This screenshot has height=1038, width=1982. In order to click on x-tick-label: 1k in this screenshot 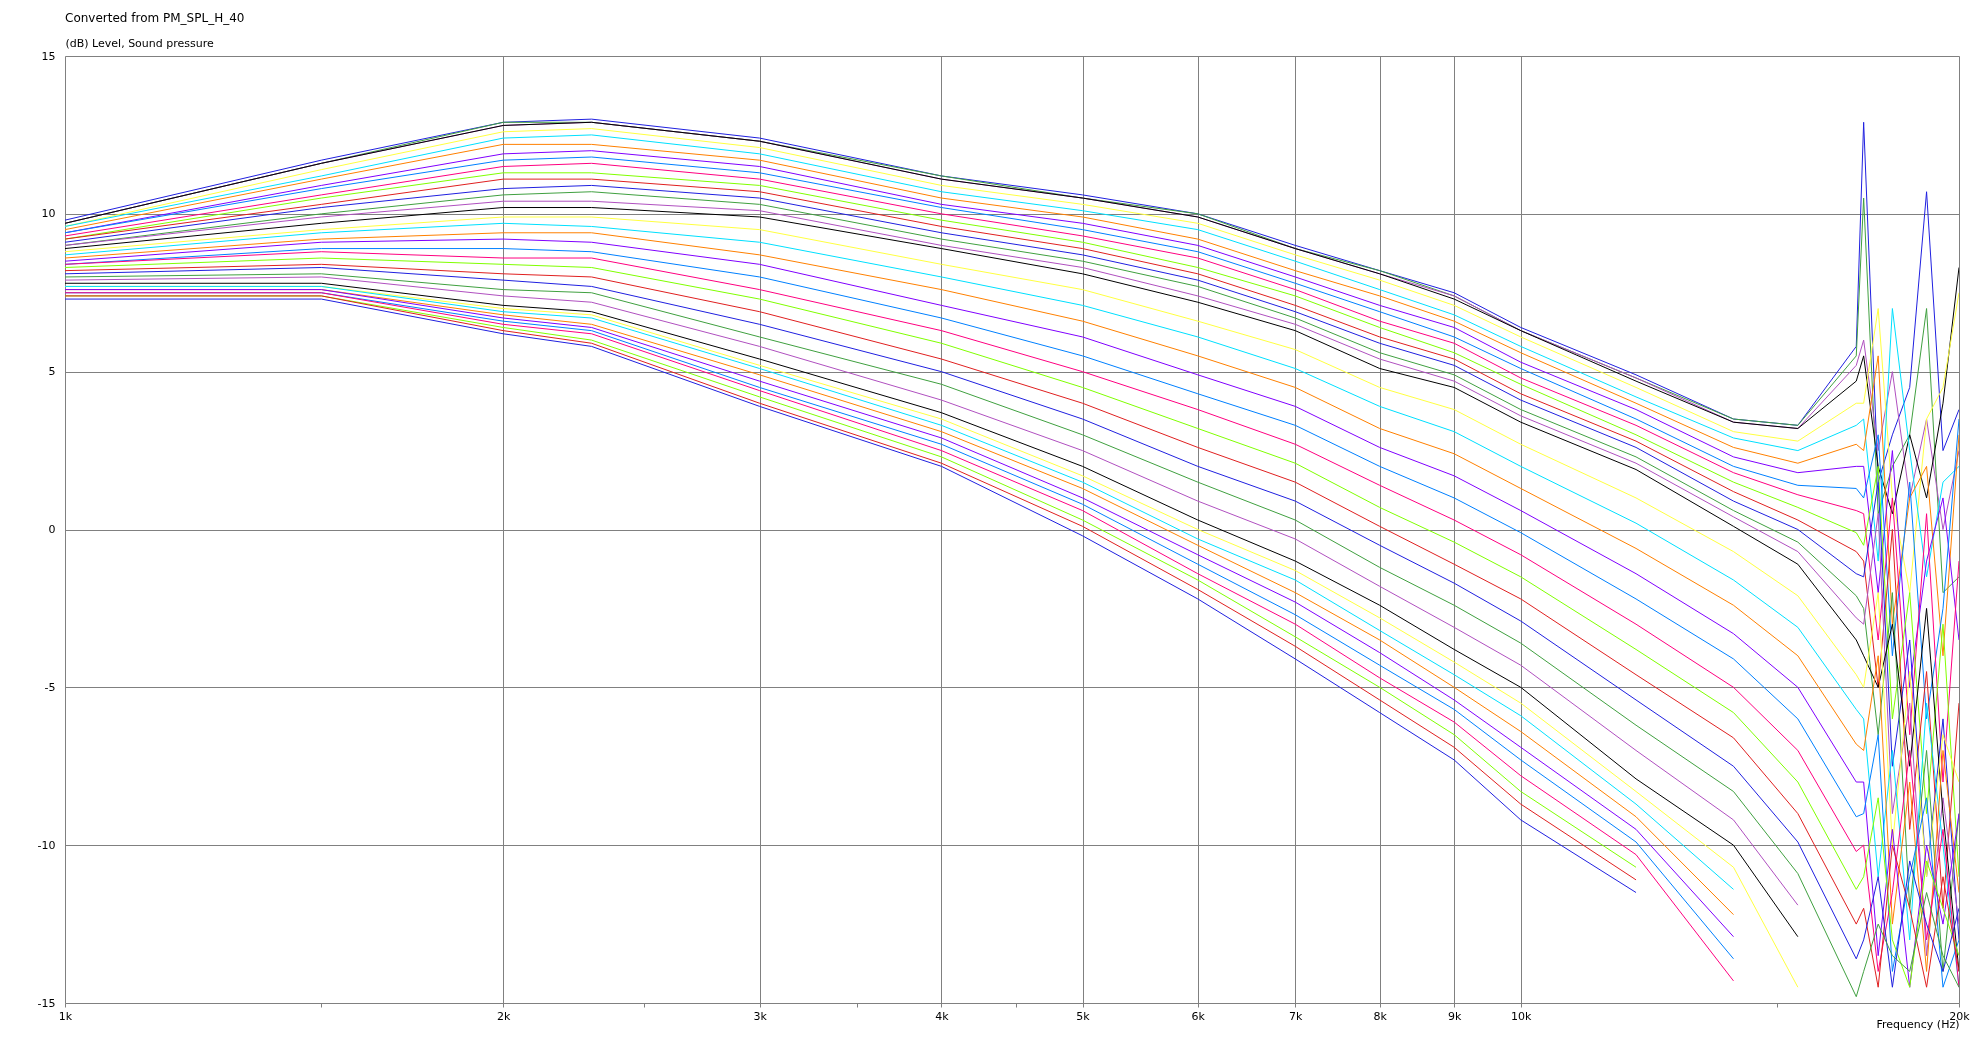, I will do `click(65, 1016)`.